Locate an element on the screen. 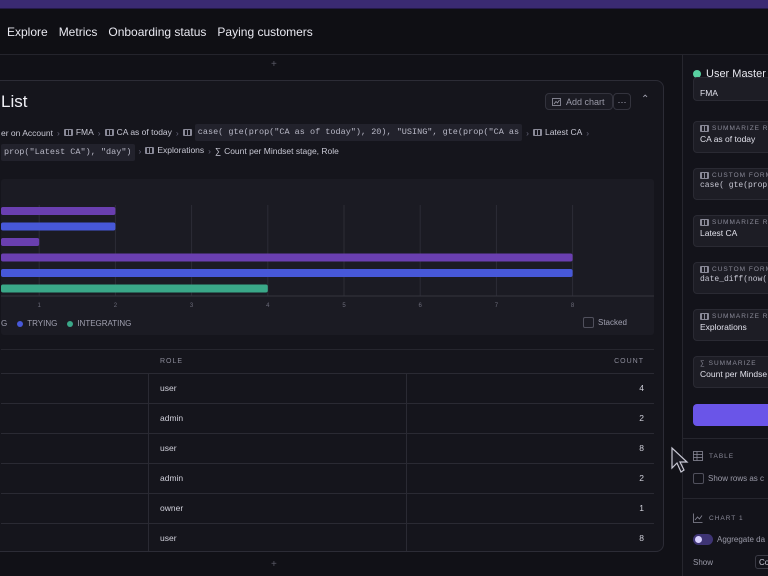  table-row: user 4 is located at coordinates (327, 388).